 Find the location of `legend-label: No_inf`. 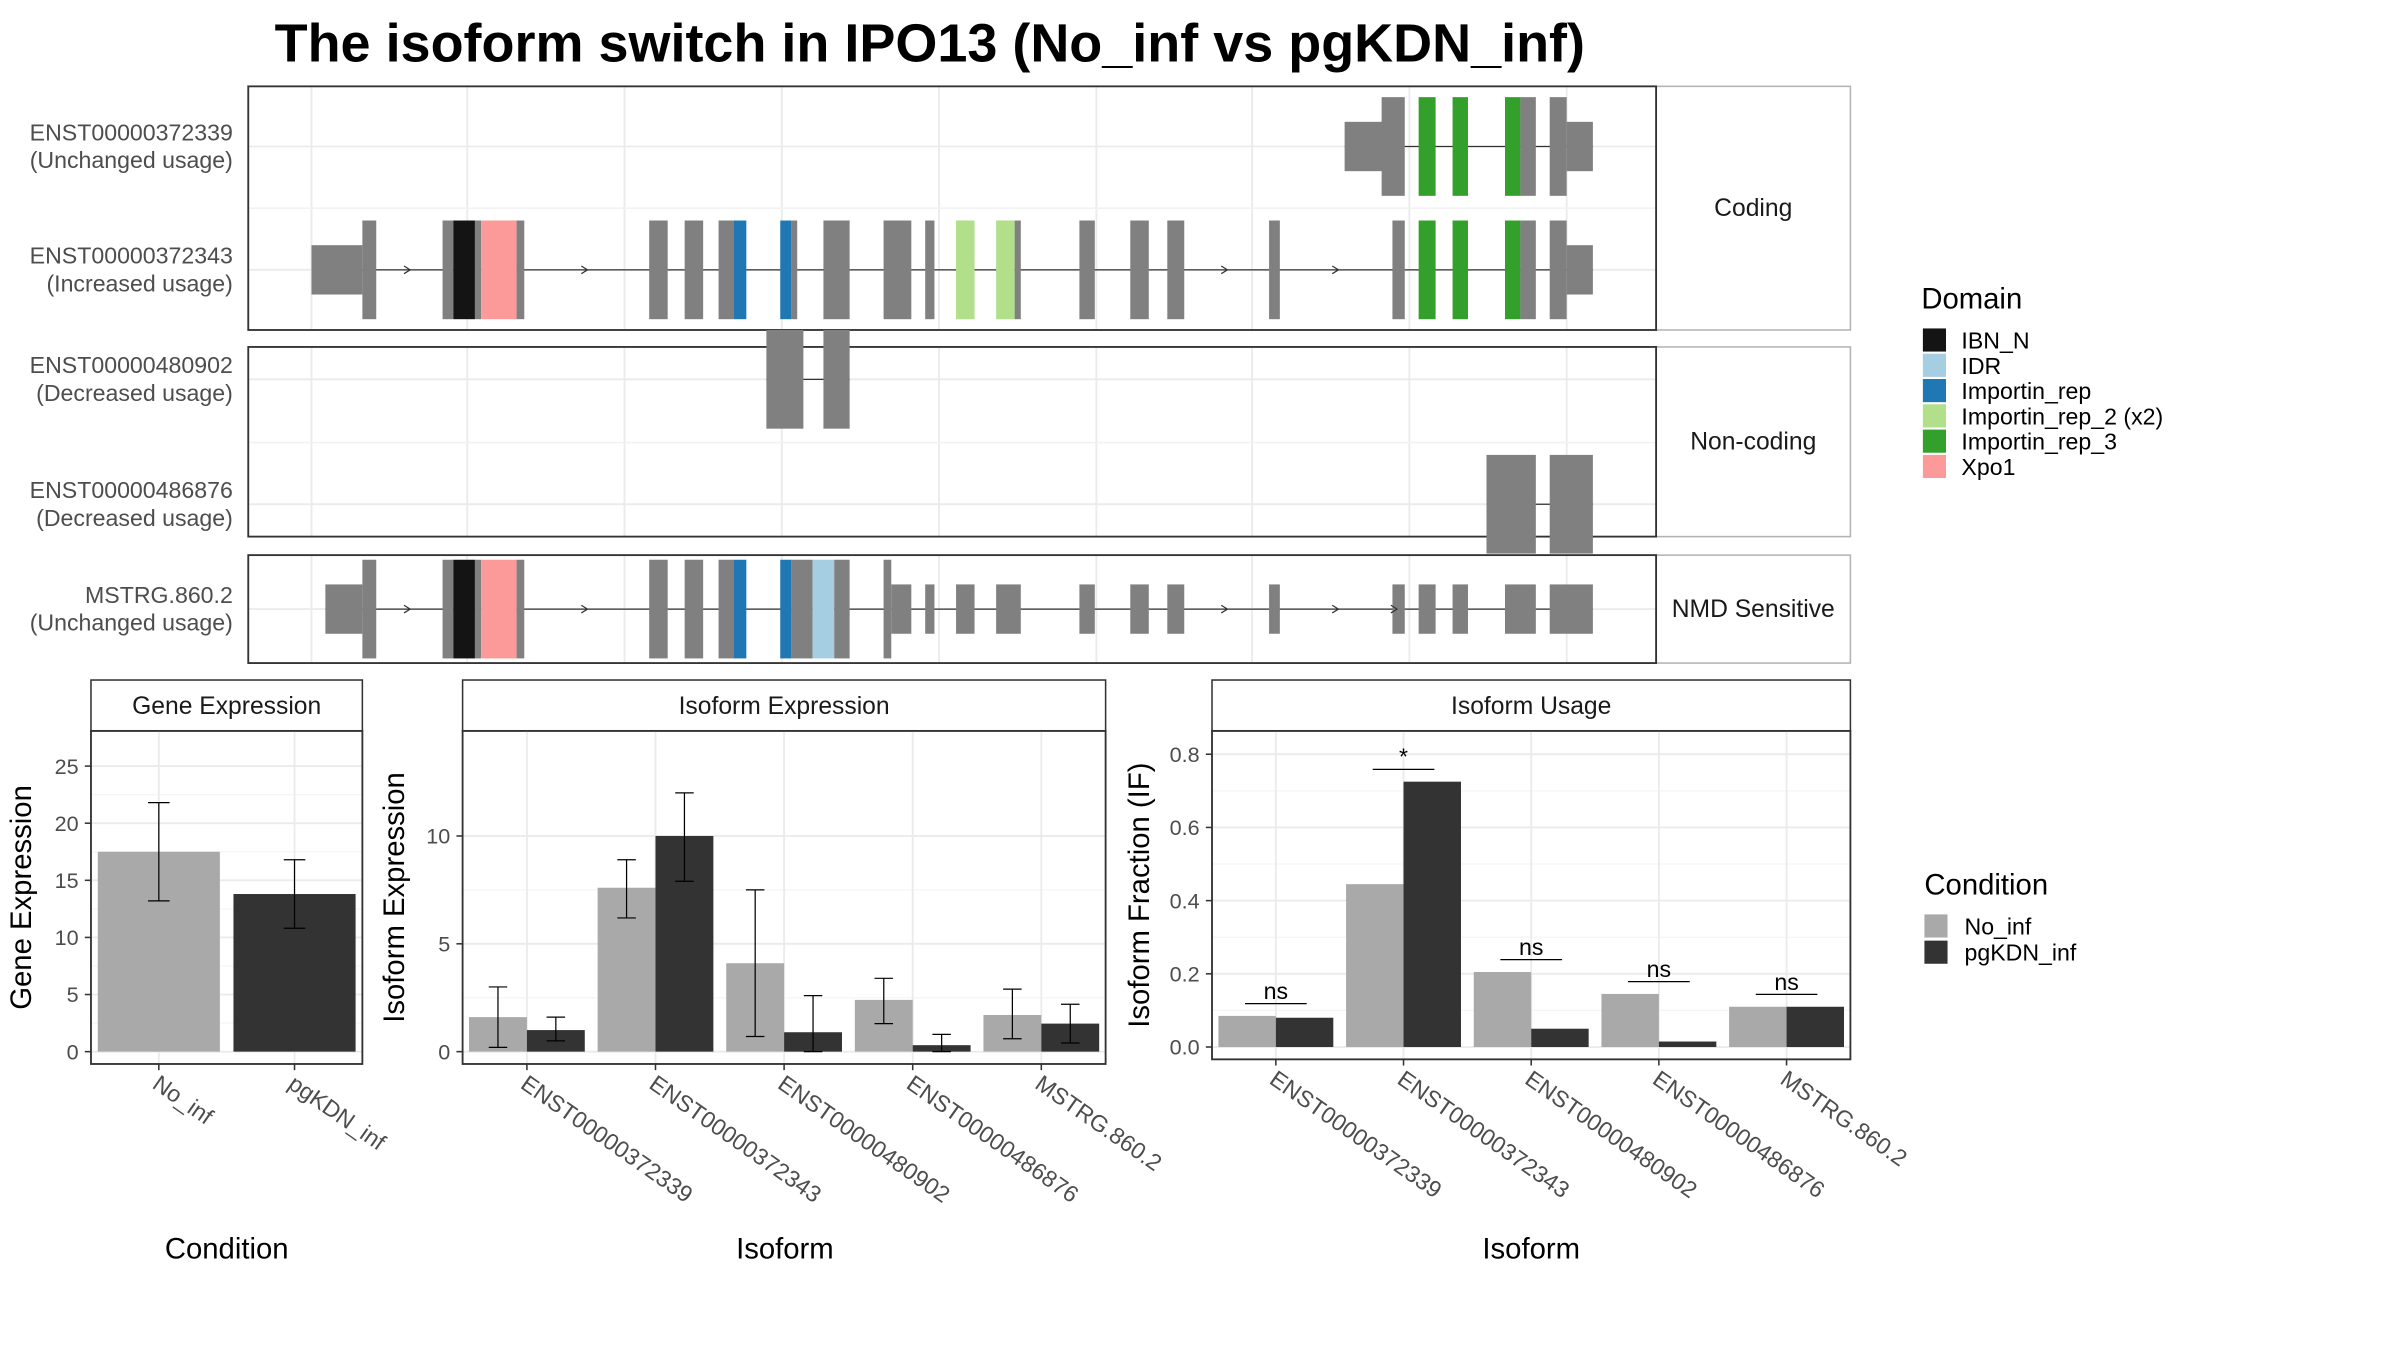

legend-label: No_inf is located at coordinates (1998, 926).